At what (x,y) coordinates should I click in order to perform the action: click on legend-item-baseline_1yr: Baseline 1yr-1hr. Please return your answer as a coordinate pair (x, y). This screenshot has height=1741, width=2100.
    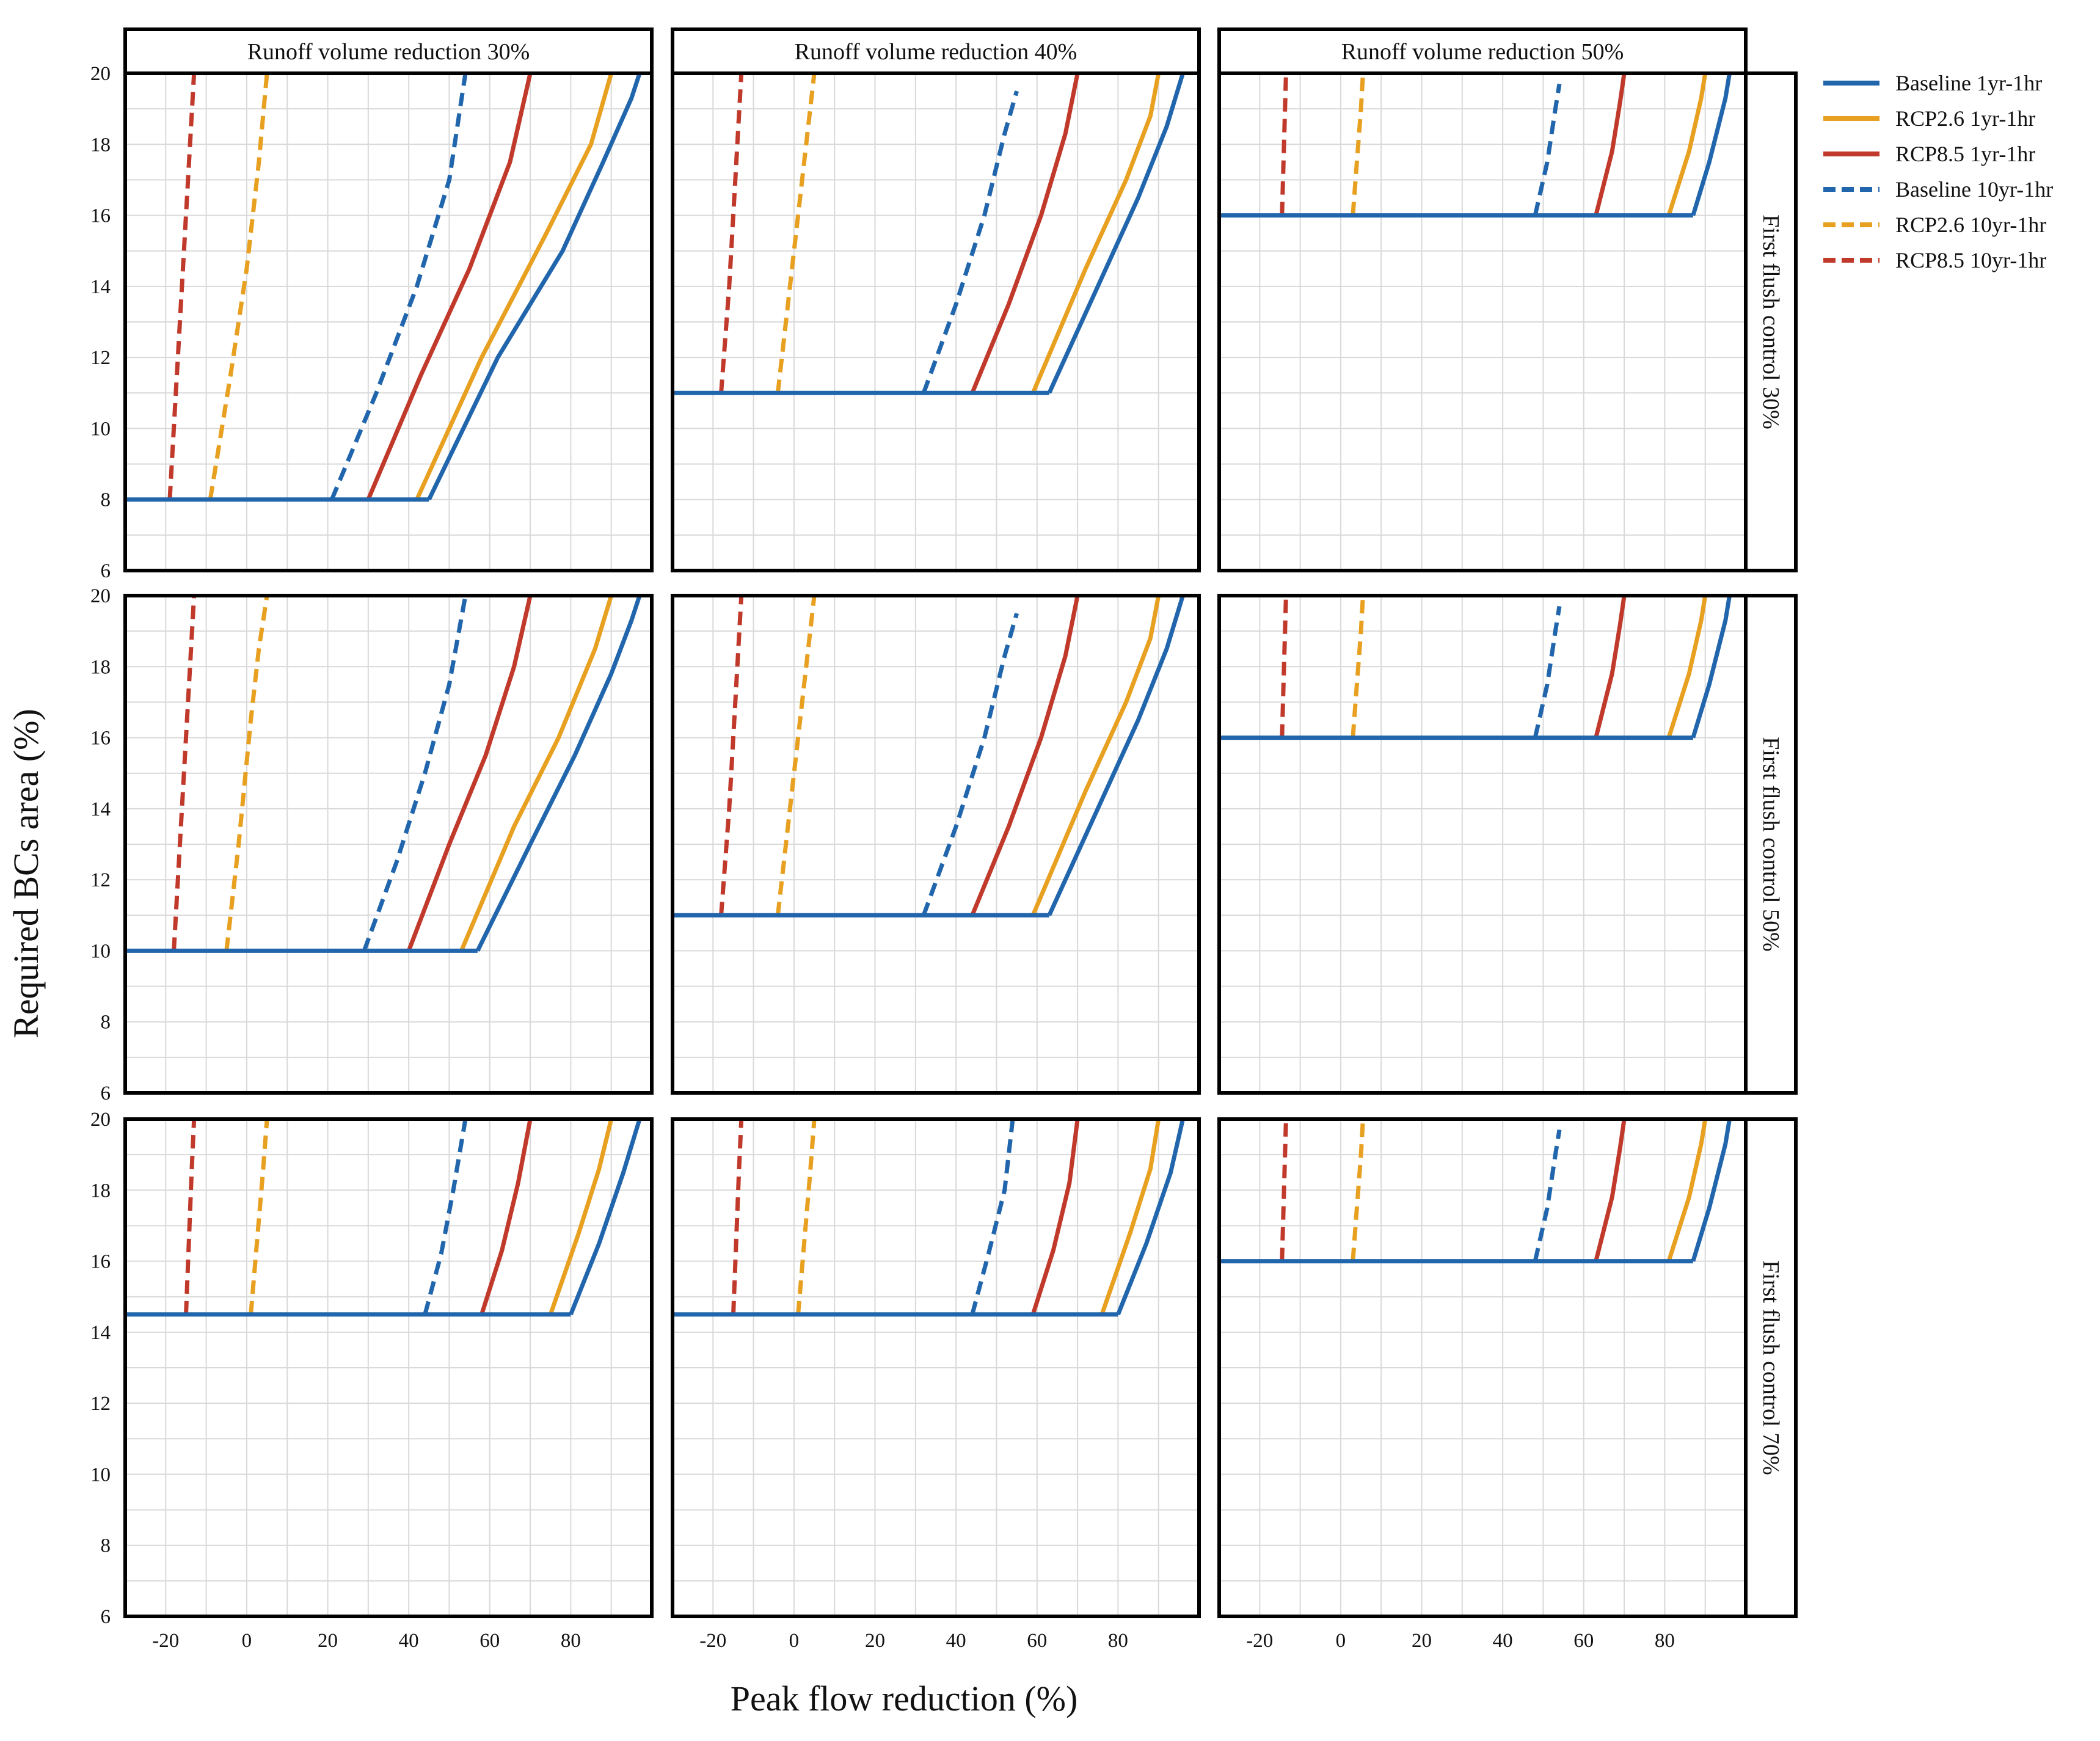
    Looking at the image, I should click on (1933, 83).